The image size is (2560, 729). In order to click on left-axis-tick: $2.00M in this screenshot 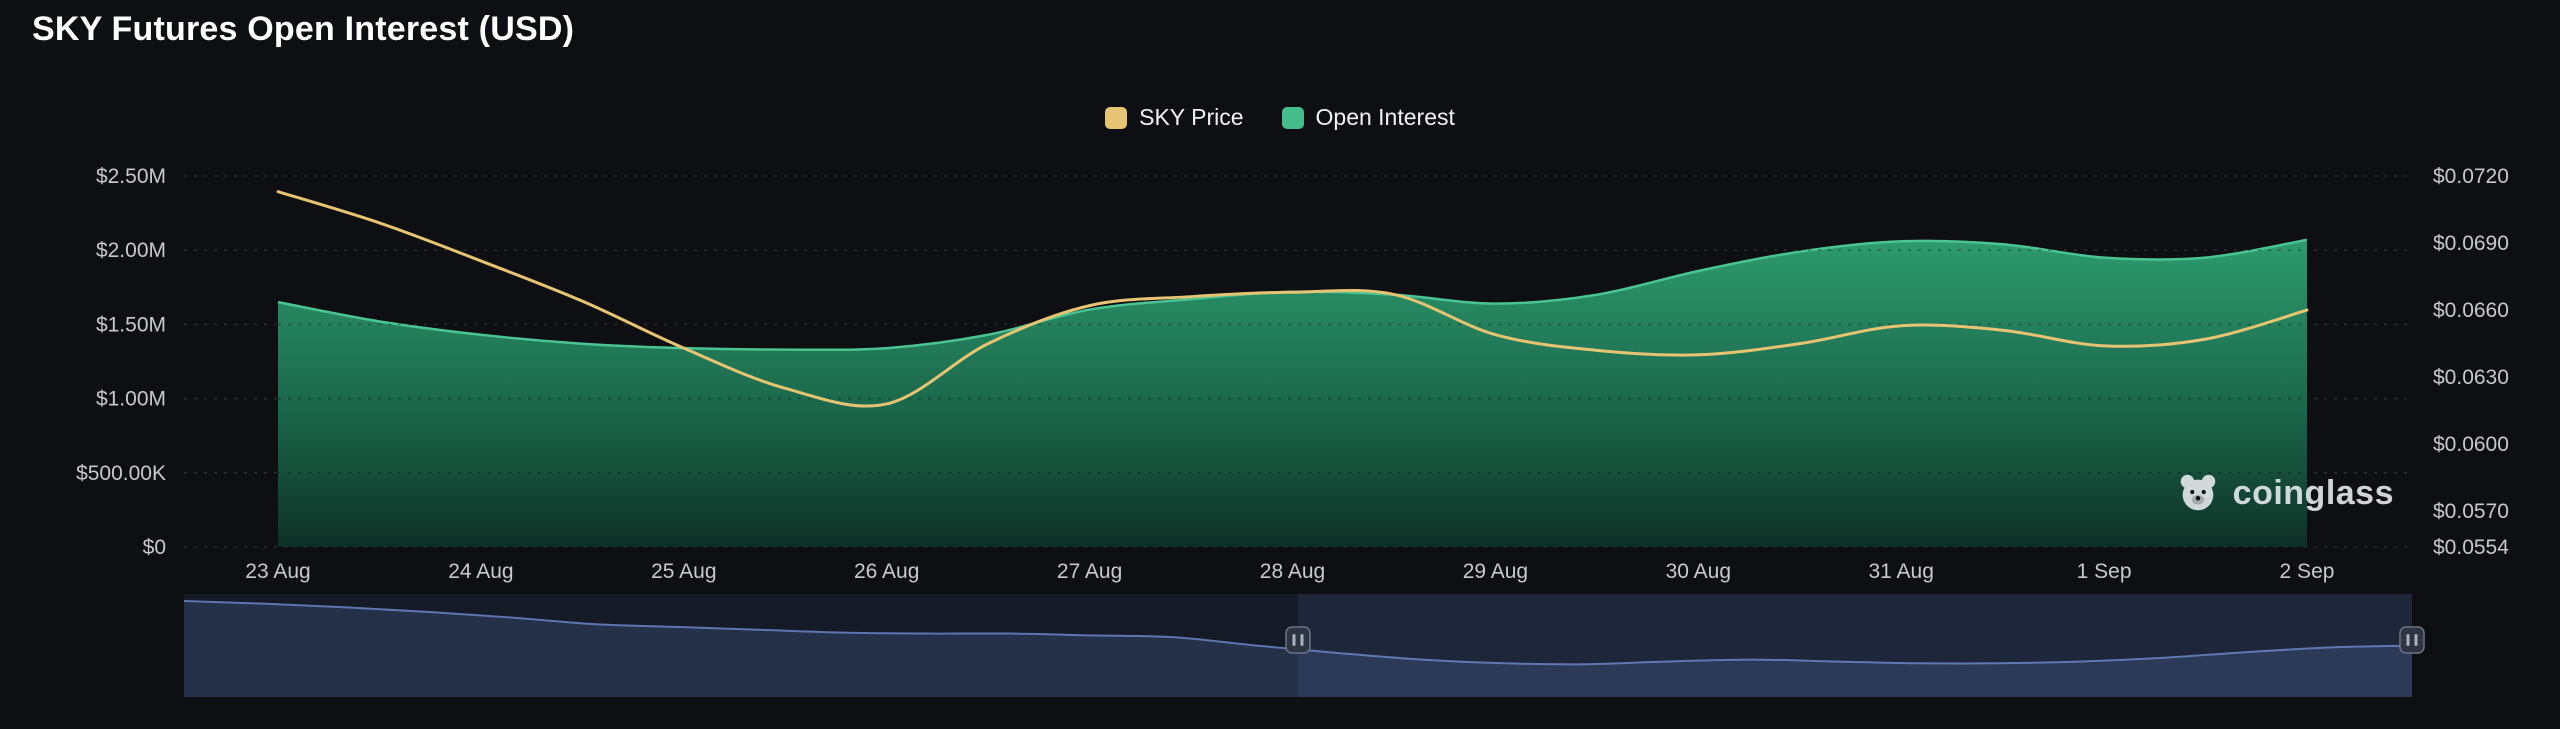, I will do `click(131, 250)`.